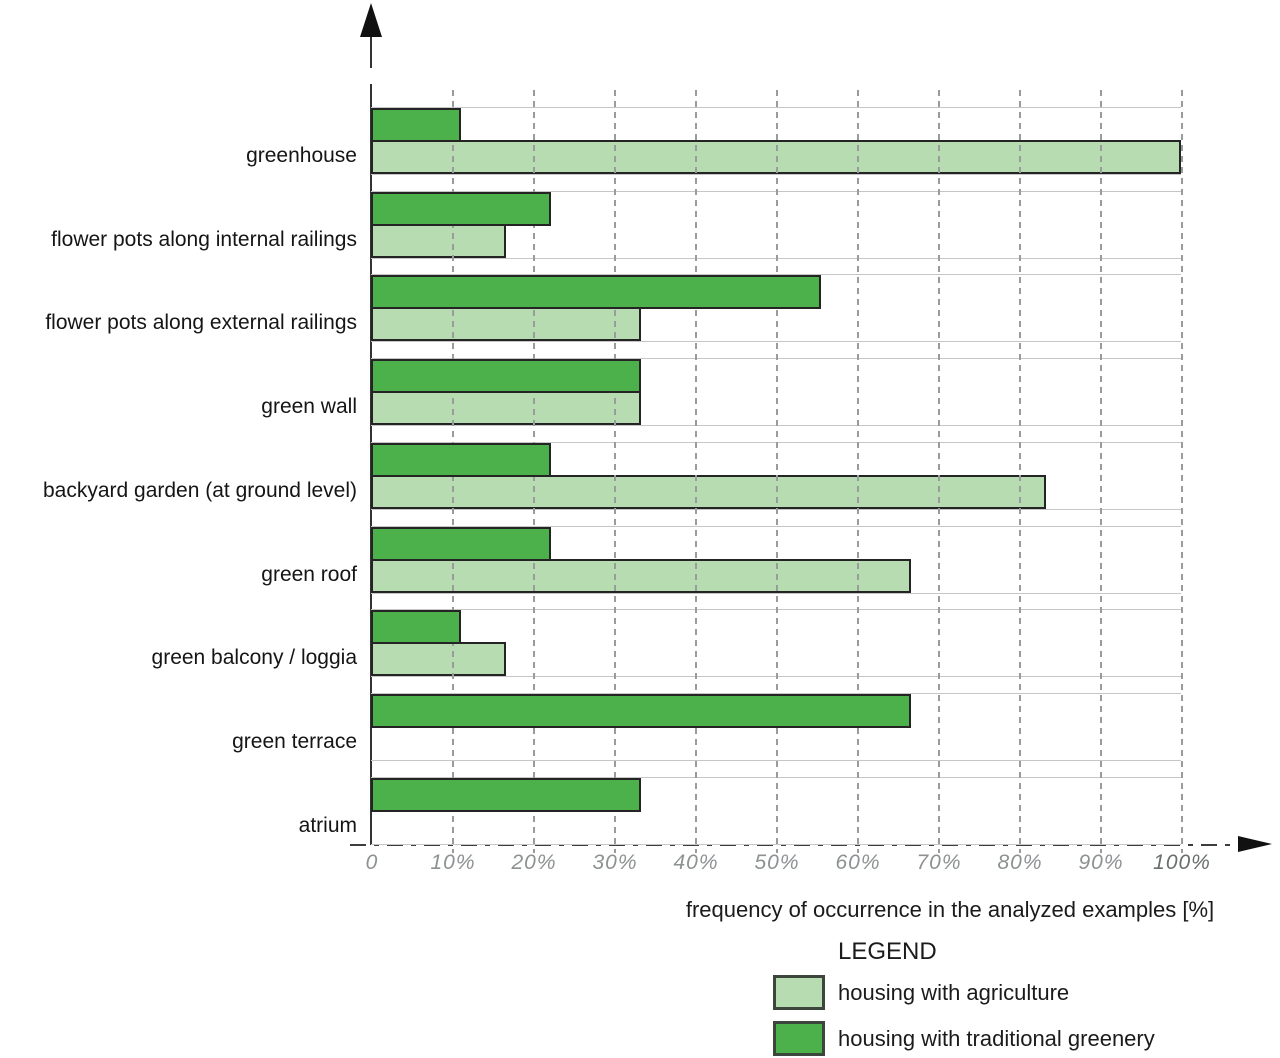 The image size is (1280, 1058). Describe the element at coordinates (372, 862) in the screenshot. I see `x-tick-label: 0` at that location.